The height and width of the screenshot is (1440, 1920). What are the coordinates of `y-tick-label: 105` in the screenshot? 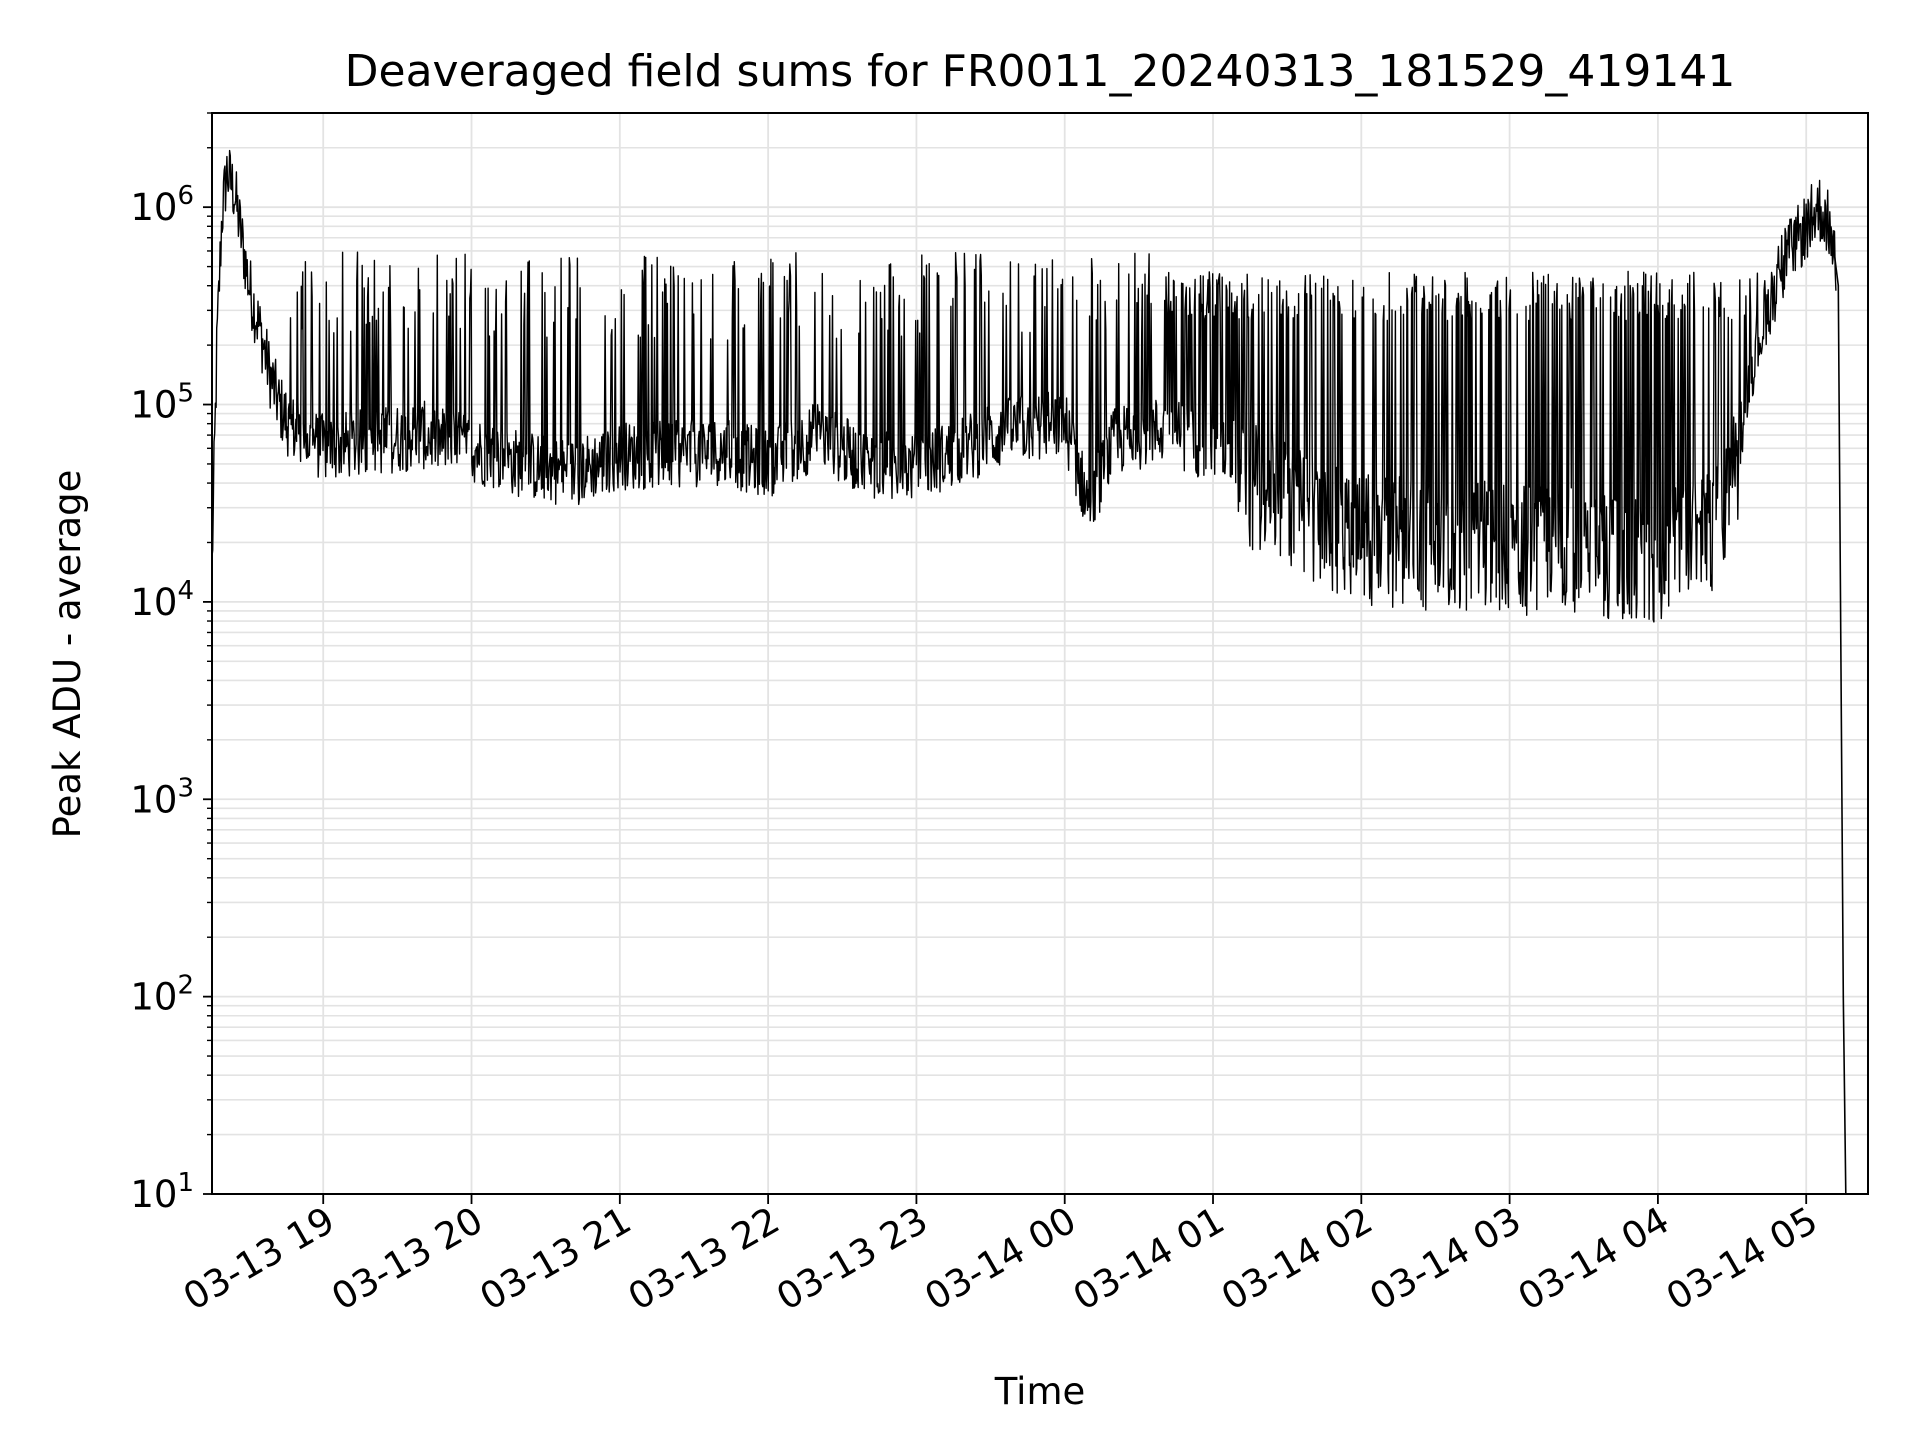 It's located at (162, 403).